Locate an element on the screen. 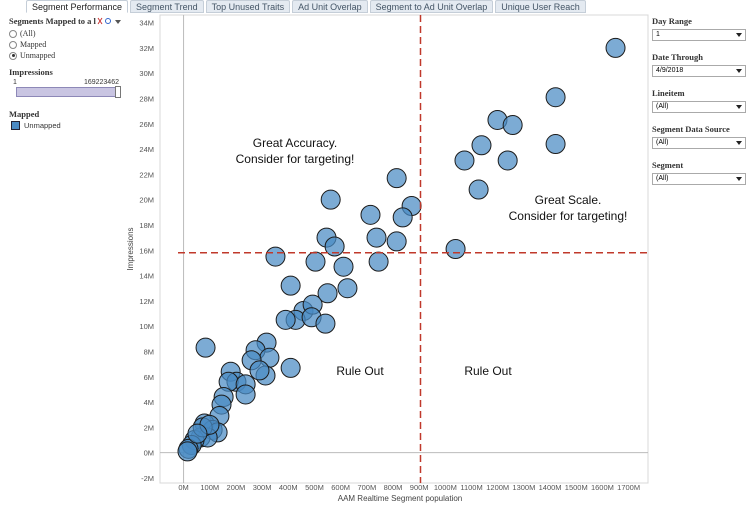 This screenshot has width=750, height=508. radio-label: Unmapped is located at coordinates (38, 55).